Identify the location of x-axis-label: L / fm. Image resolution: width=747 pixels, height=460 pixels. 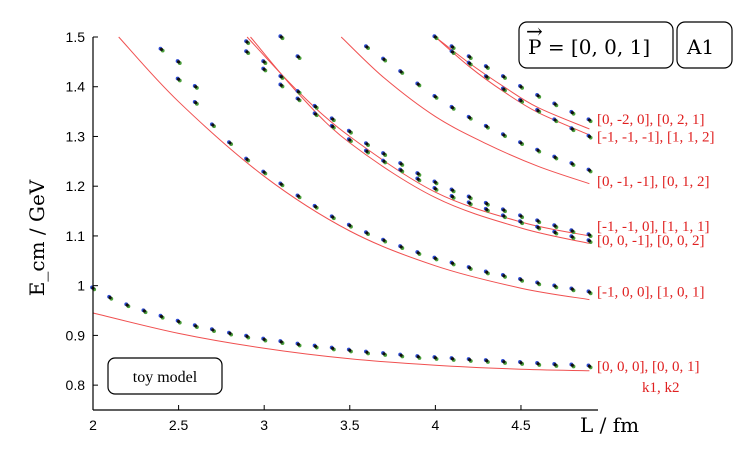
(609, 425).